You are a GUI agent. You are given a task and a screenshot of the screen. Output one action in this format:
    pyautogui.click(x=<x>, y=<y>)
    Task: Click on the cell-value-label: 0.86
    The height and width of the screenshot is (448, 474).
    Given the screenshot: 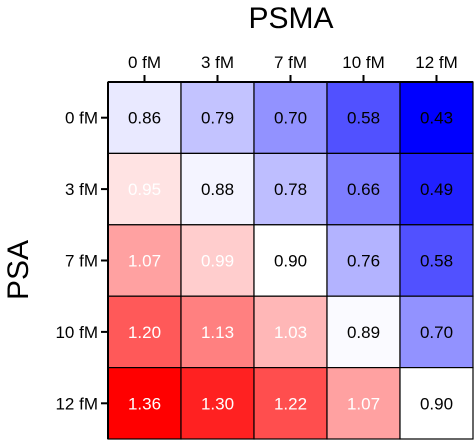 What is the action you would take?
    pyautogui.click(x=144, y=118)
    